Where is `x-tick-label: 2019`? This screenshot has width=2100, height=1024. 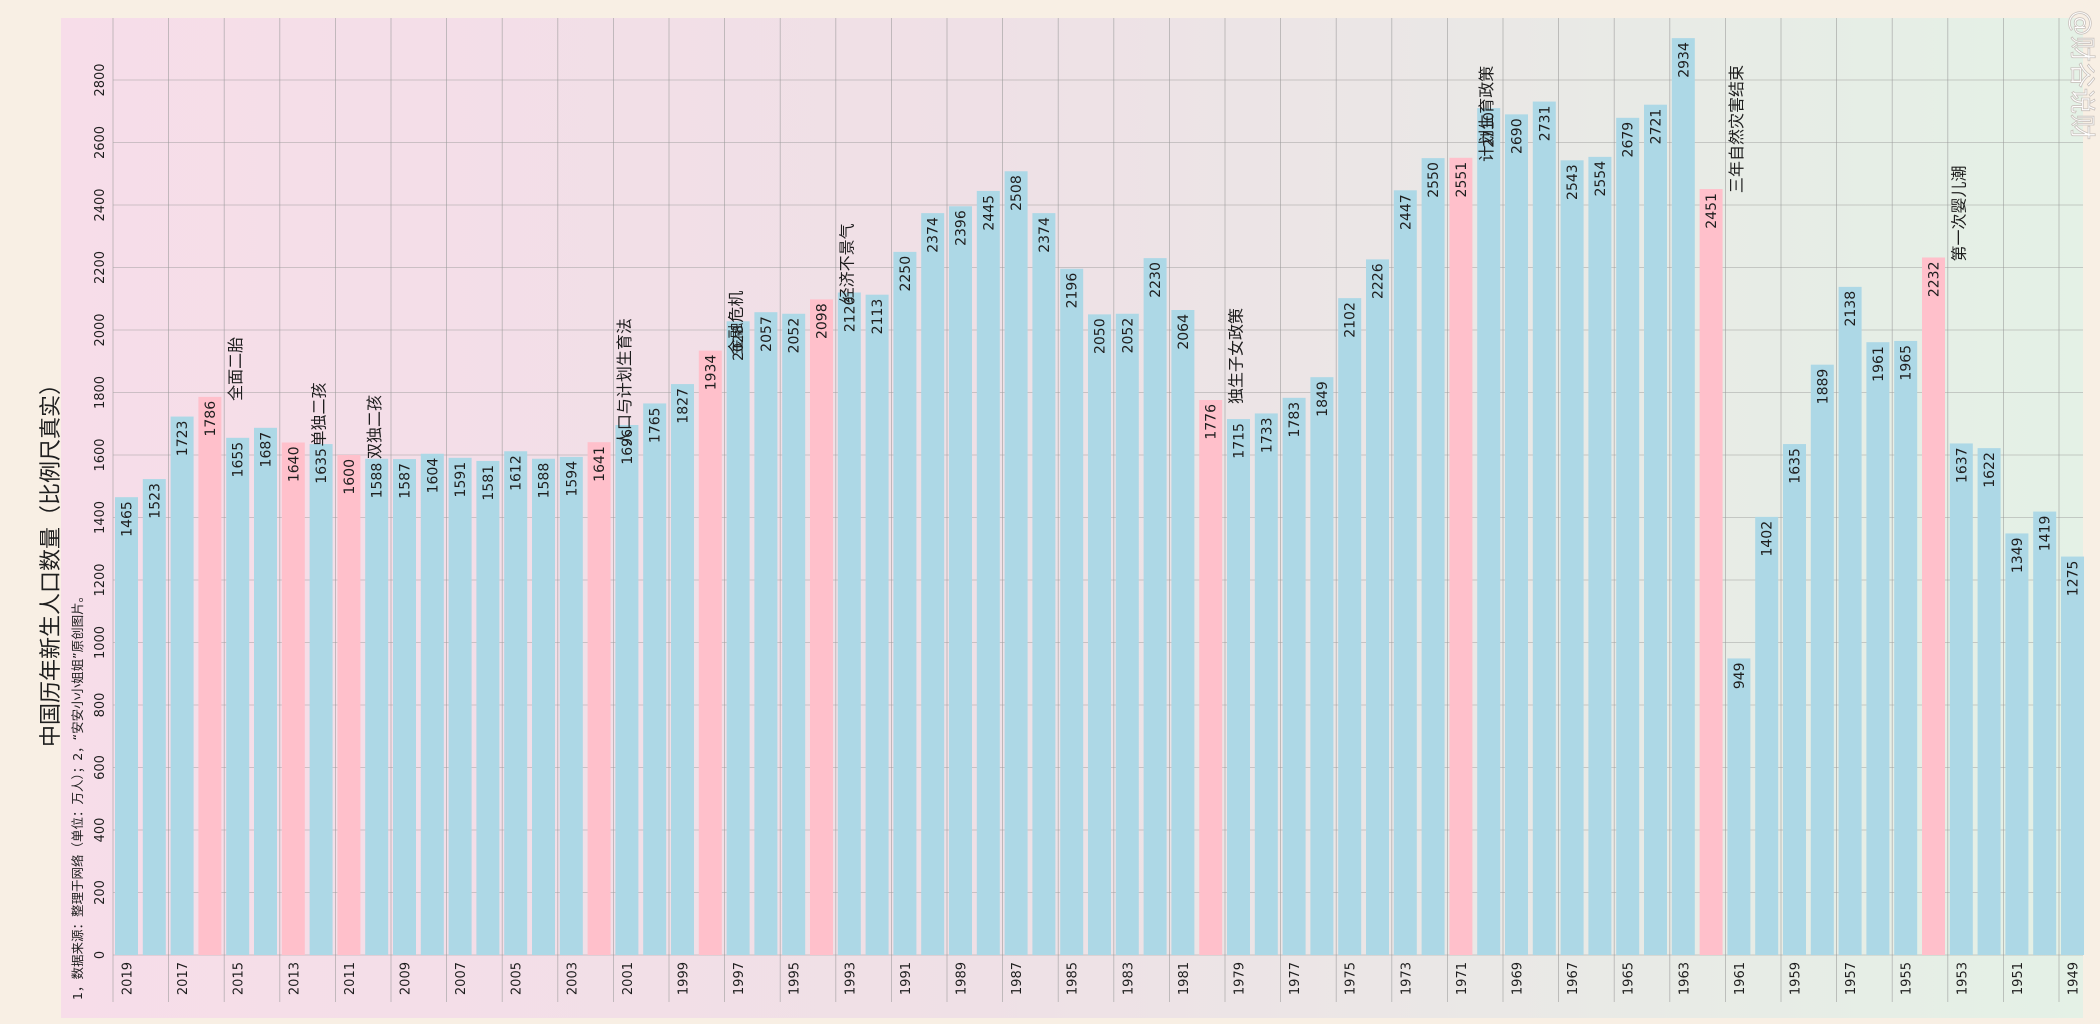
x-tick-label: 2019 is located at coordinates (128, 978).